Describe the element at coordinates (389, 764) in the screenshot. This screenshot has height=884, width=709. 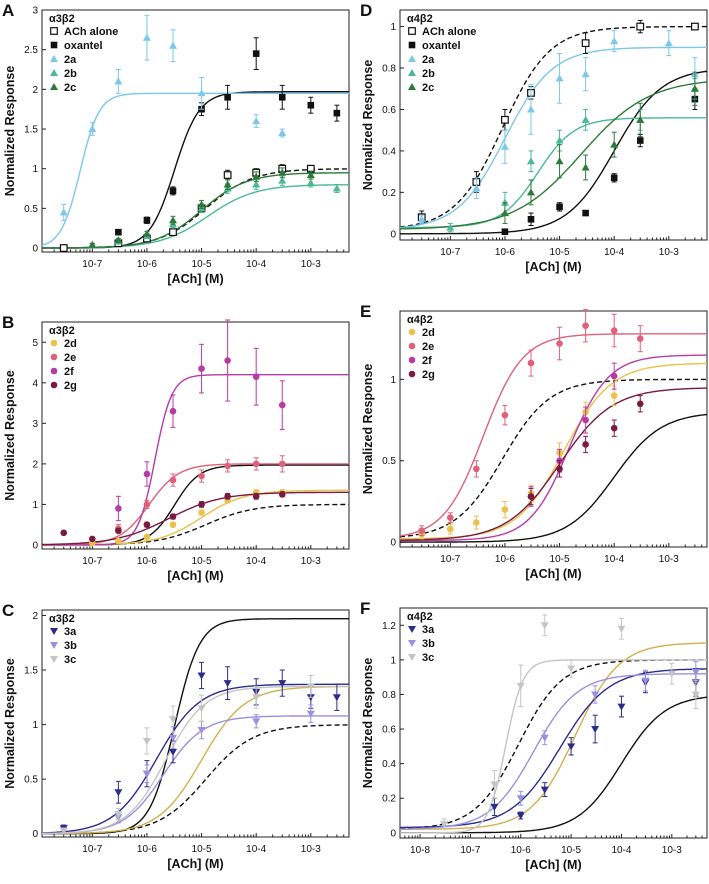
I see `y-tick-label: 0.4` at that location.